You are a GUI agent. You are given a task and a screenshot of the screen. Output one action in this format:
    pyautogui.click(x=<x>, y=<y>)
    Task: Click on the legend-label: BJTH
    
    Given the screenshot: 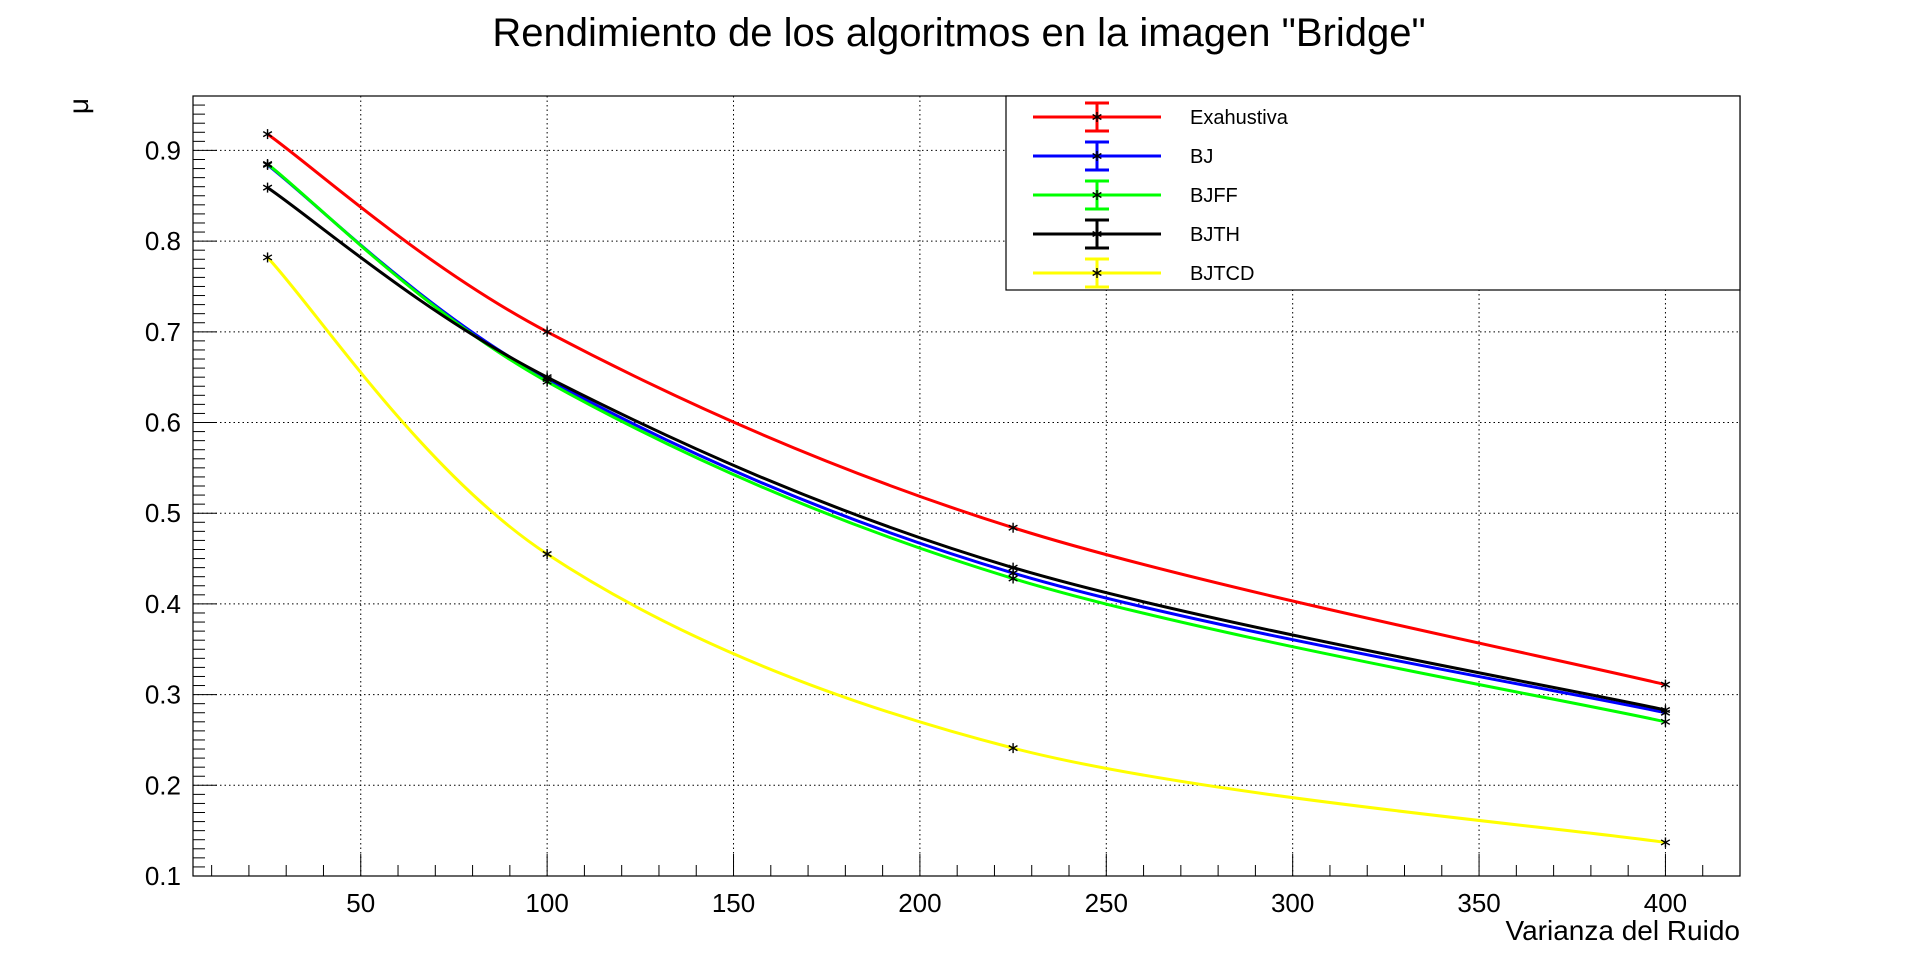 What is the action you would take?
    pyautogui.click(x=1215, y=235)
    